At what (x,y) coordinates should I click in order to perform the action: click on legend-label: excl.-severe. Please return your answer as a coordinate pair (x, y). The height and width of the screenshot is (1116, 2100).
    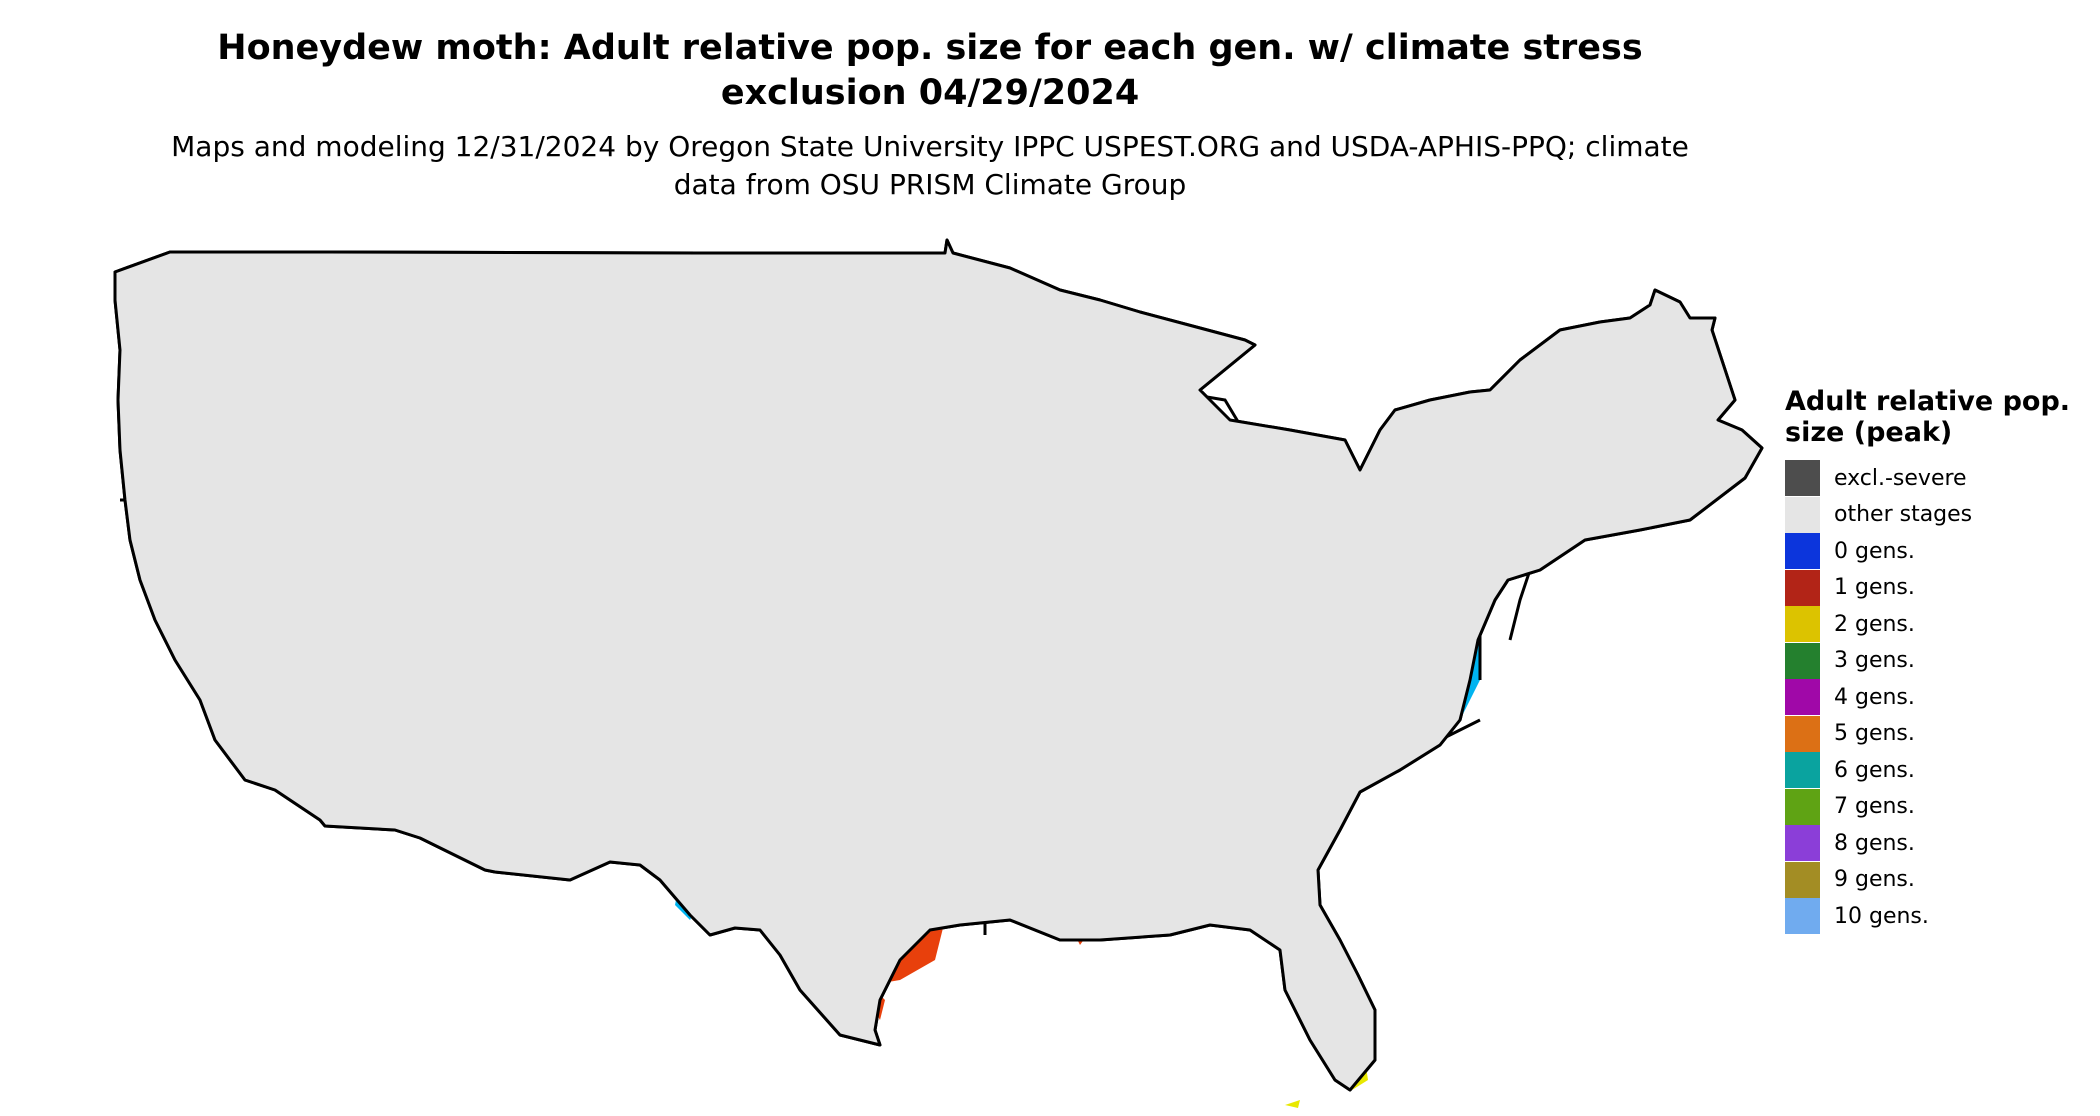
    Looking at the image, I should click on (1900, 478).